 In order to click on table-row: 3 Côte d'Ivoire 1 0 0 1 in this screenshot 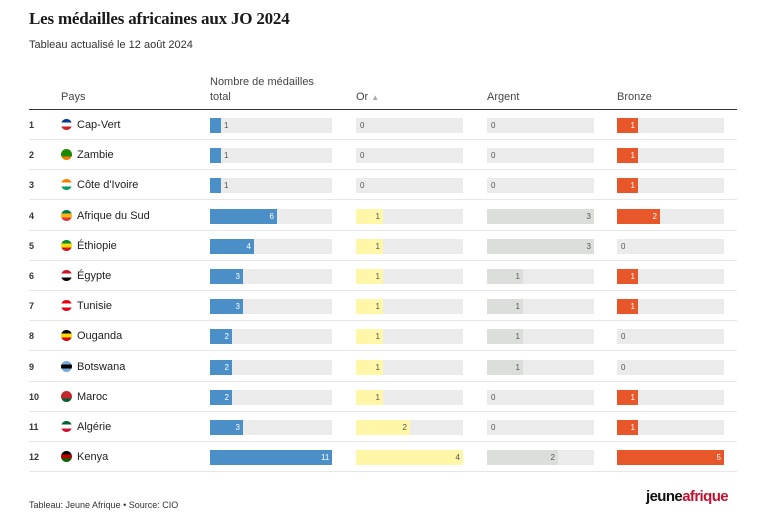, I will do `click(384, 185)`.